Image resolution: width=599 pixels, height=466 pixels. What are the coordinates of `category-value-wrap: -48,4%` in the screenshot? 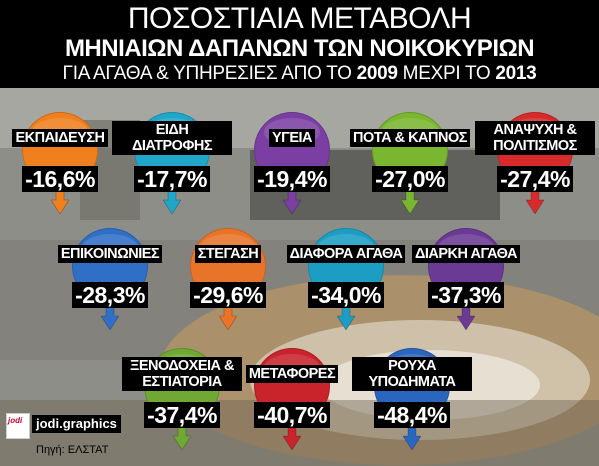 It's located at (412, 415).